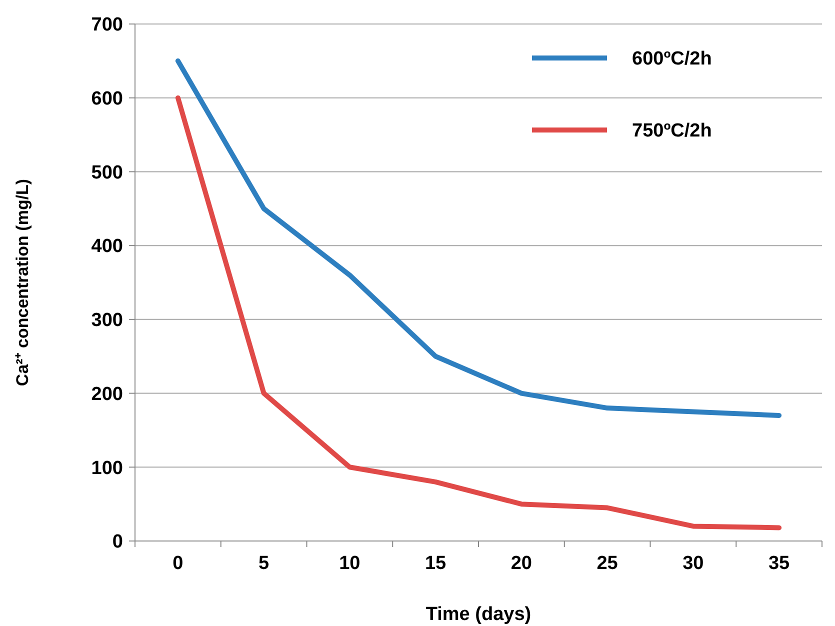 The height and width of the screenshot is (626, 835). What do you see at coordinates (107, 173) in the screenshot?
I see `y-tick-label: 500` at bounding box center [107, 173].